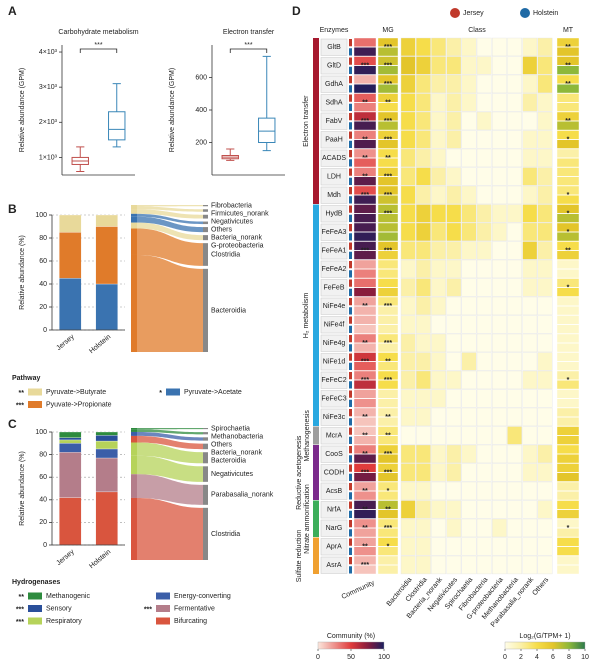 The image size is (599, 664). What do you see at coordinates (222, 229) in the screenshot?
I see `sankey-label: Others` at bounding box center [222, 229].